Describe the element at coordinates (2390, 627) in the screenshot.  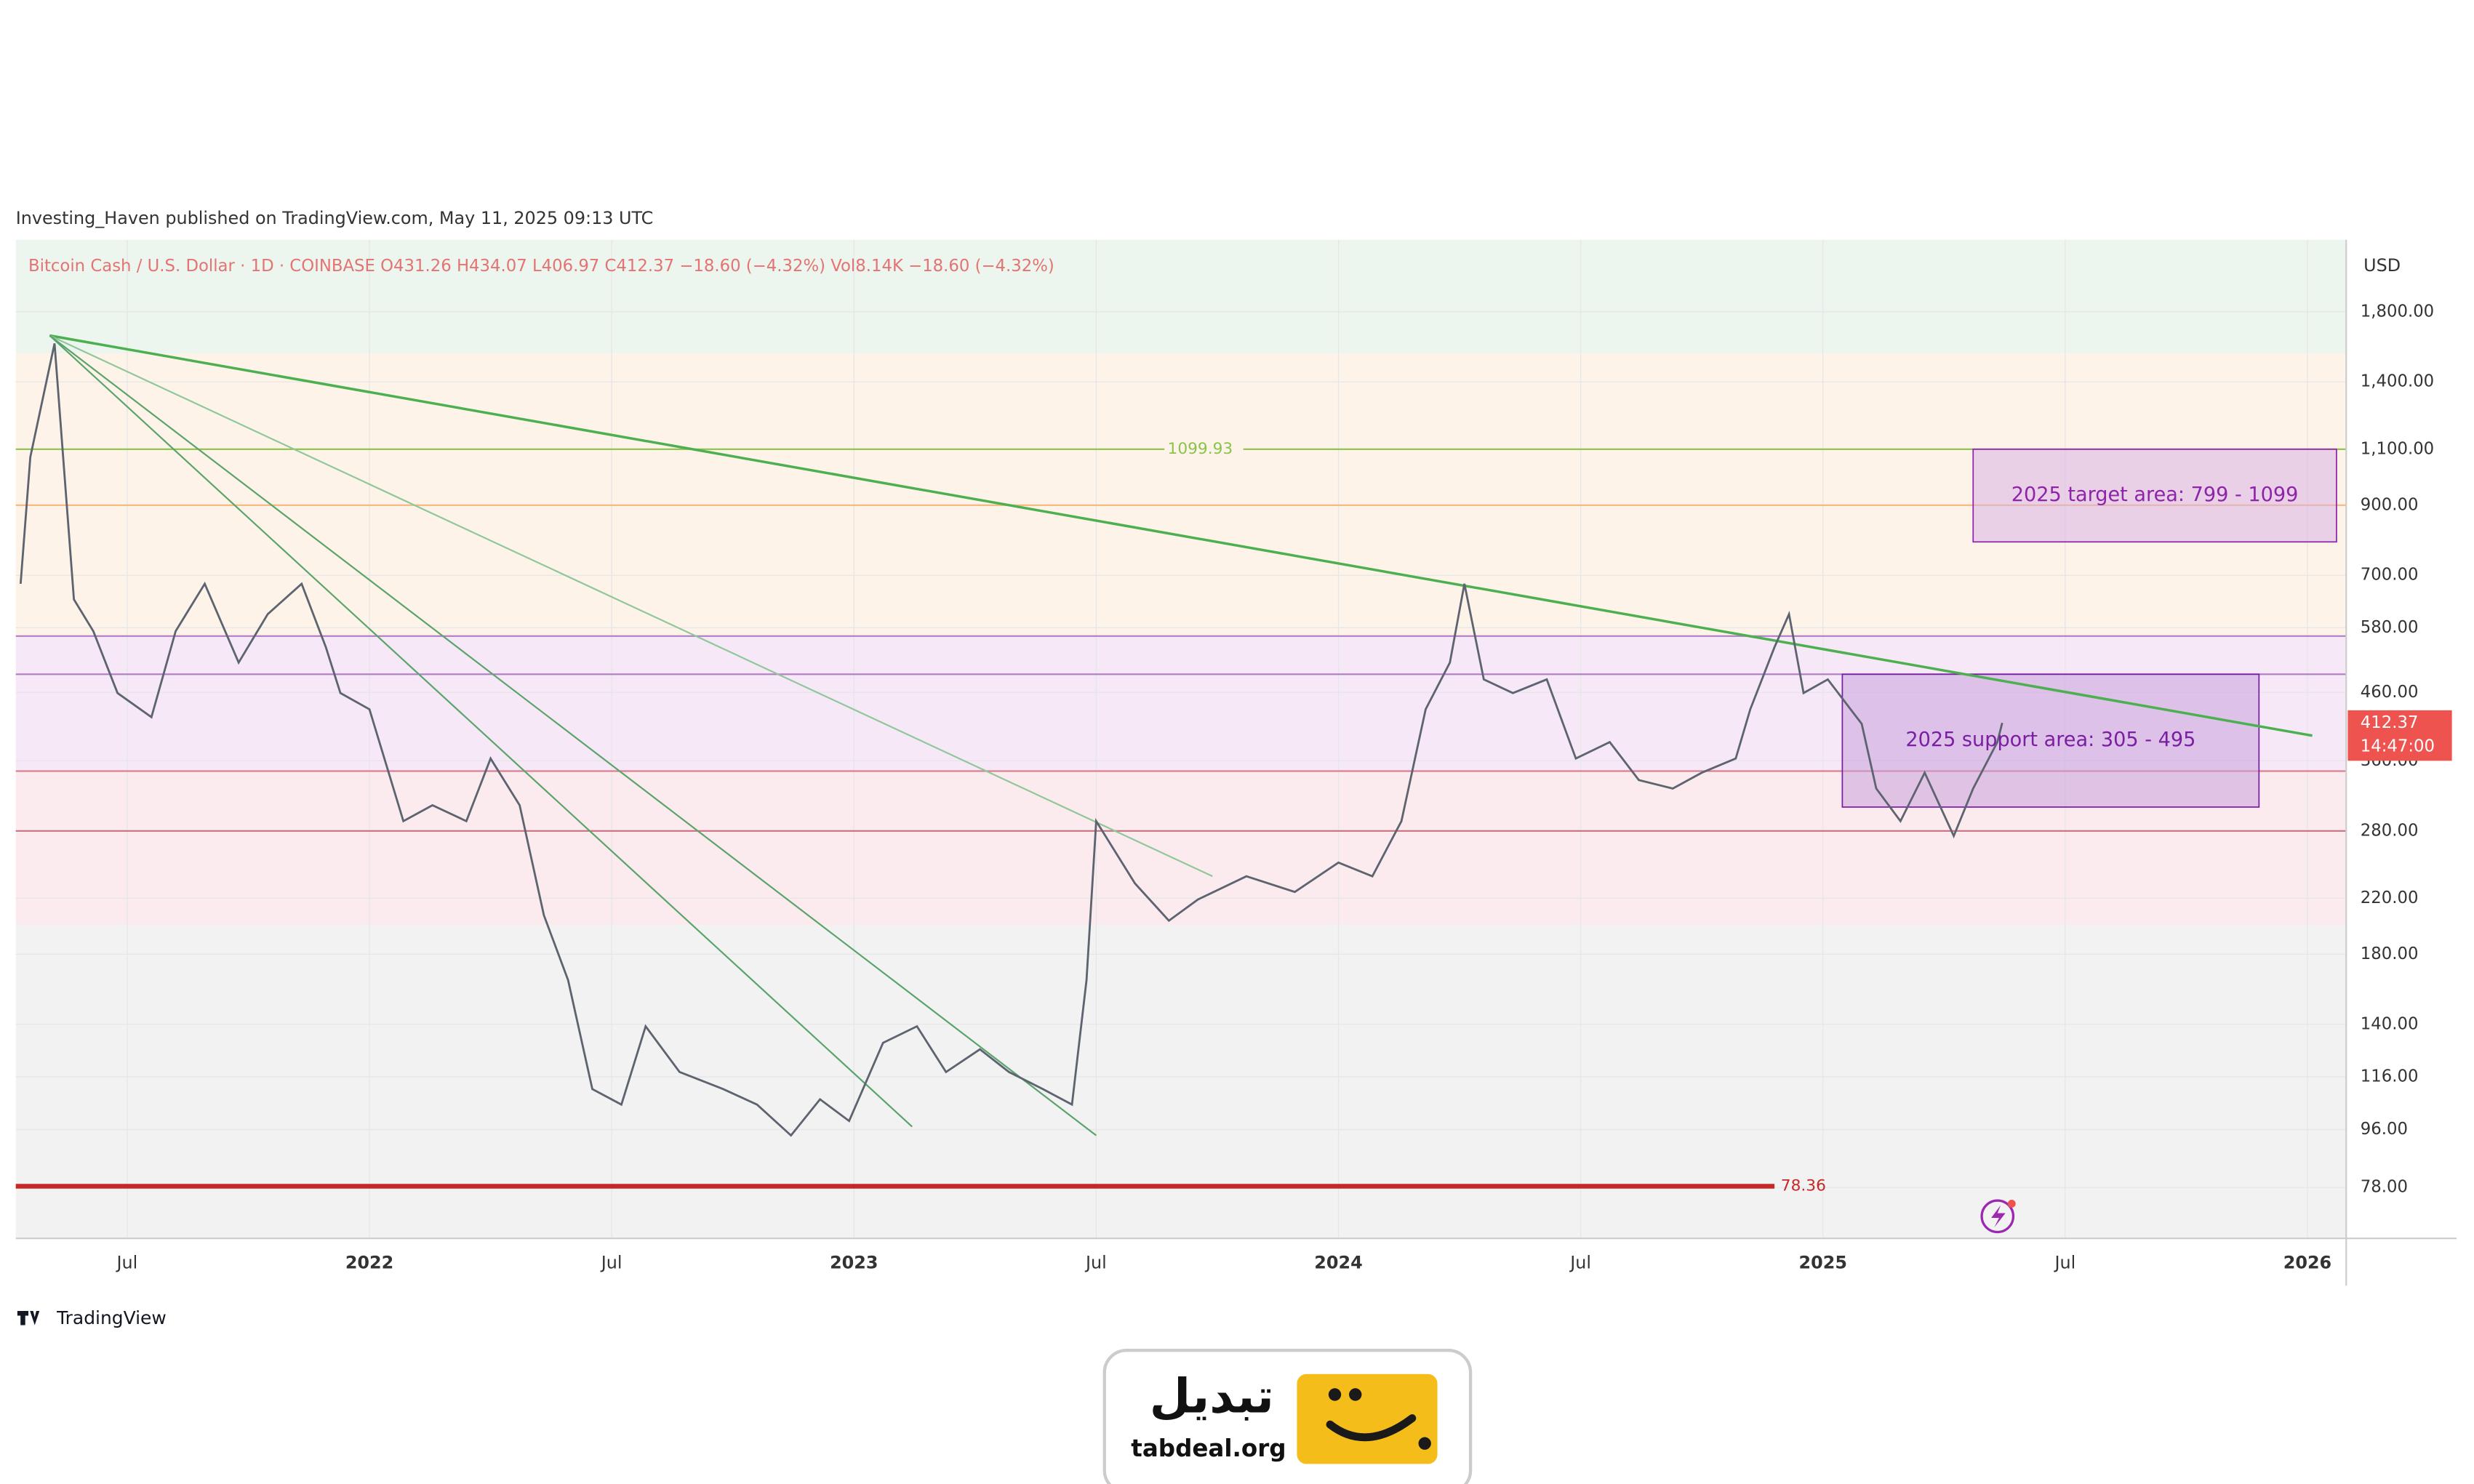
I see `y-tick-label: 580.00` at that location.